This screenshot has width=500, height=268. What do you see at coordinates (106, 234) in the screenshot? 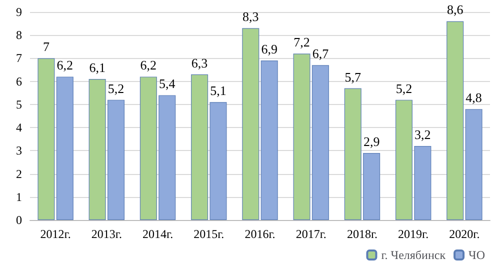
I see `x-tick-label: 2013г.` at bounding box center [106, 234].